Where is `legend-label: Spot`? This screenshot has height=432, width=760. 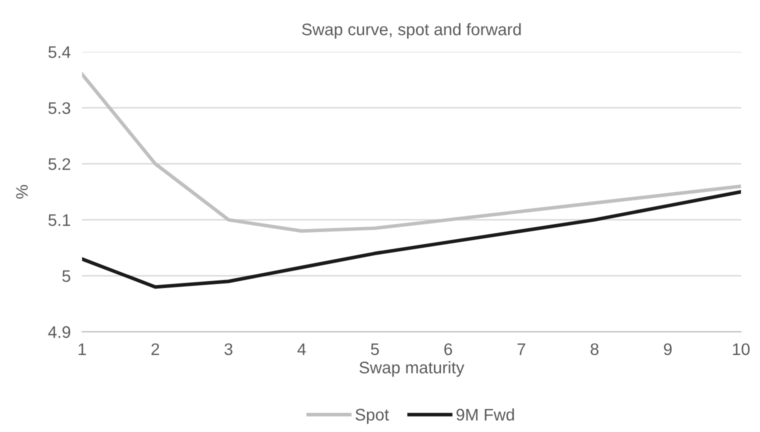
legend-label: Spot is located at coordinates (372, 416).